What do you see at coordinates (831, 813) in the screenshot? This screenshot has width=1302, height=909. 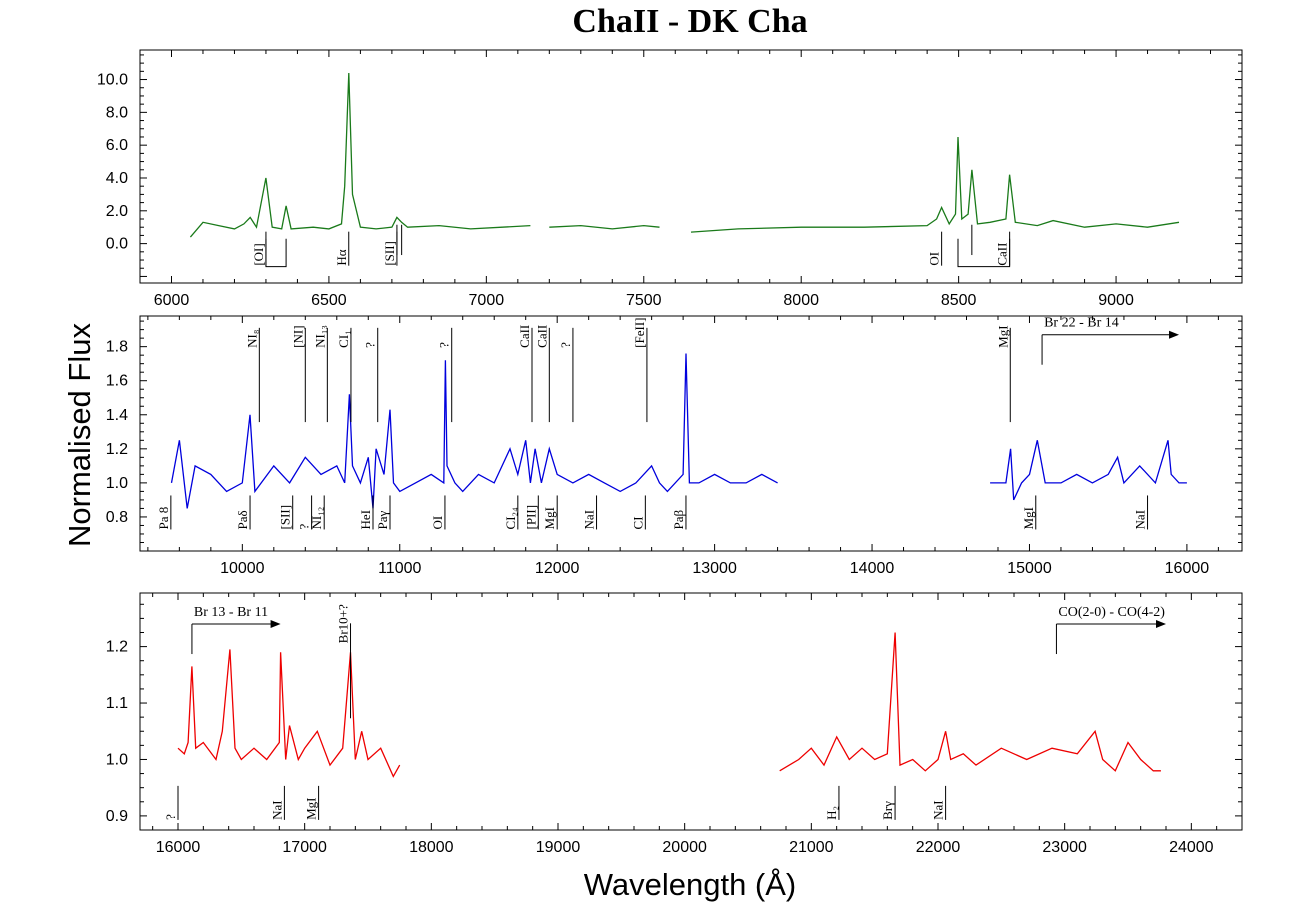 I see `spectral-line-label: H₂` at bounding box center [831, 813].